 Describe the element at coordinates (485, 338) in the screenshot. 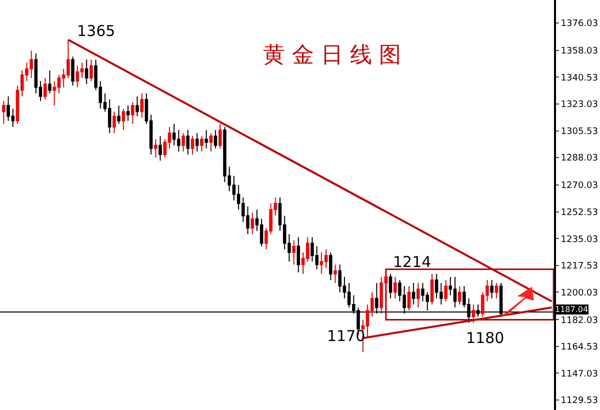

I see `annotation: 1180` at that location.